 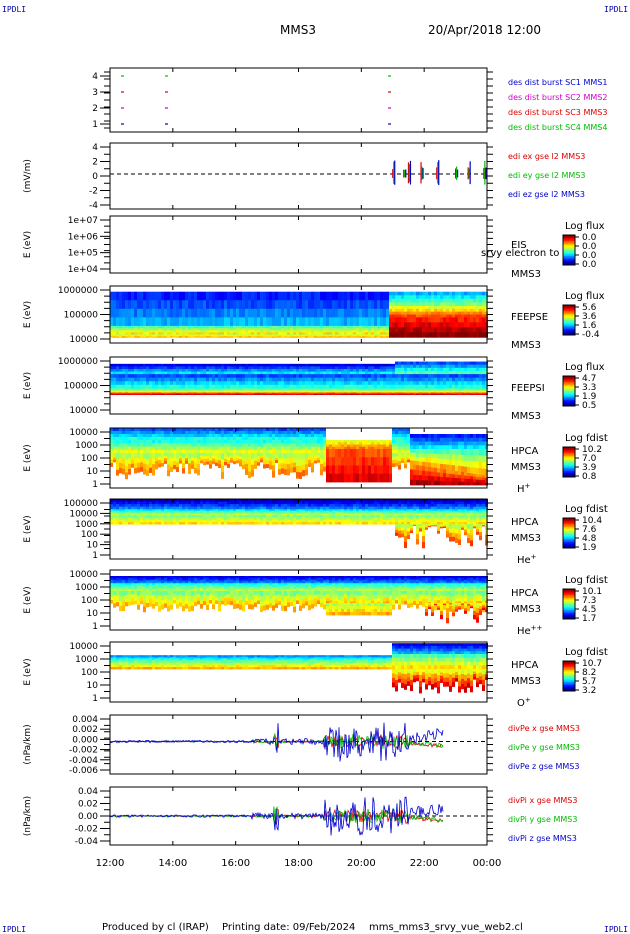 I want to click on y-tick-label: 10000, so click(x=83, y=340).